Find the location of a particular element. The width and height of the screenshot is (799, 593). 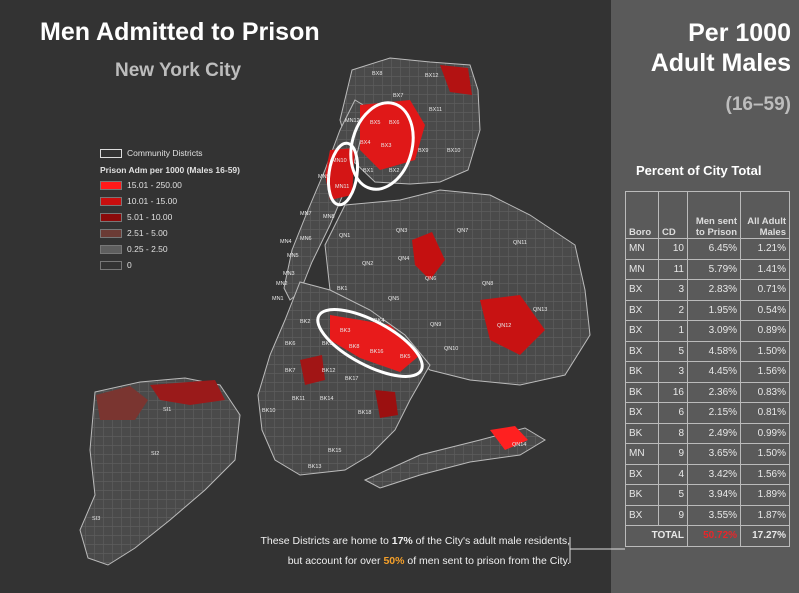

cell-all: 1.89% is located at coordinates (765, 495).